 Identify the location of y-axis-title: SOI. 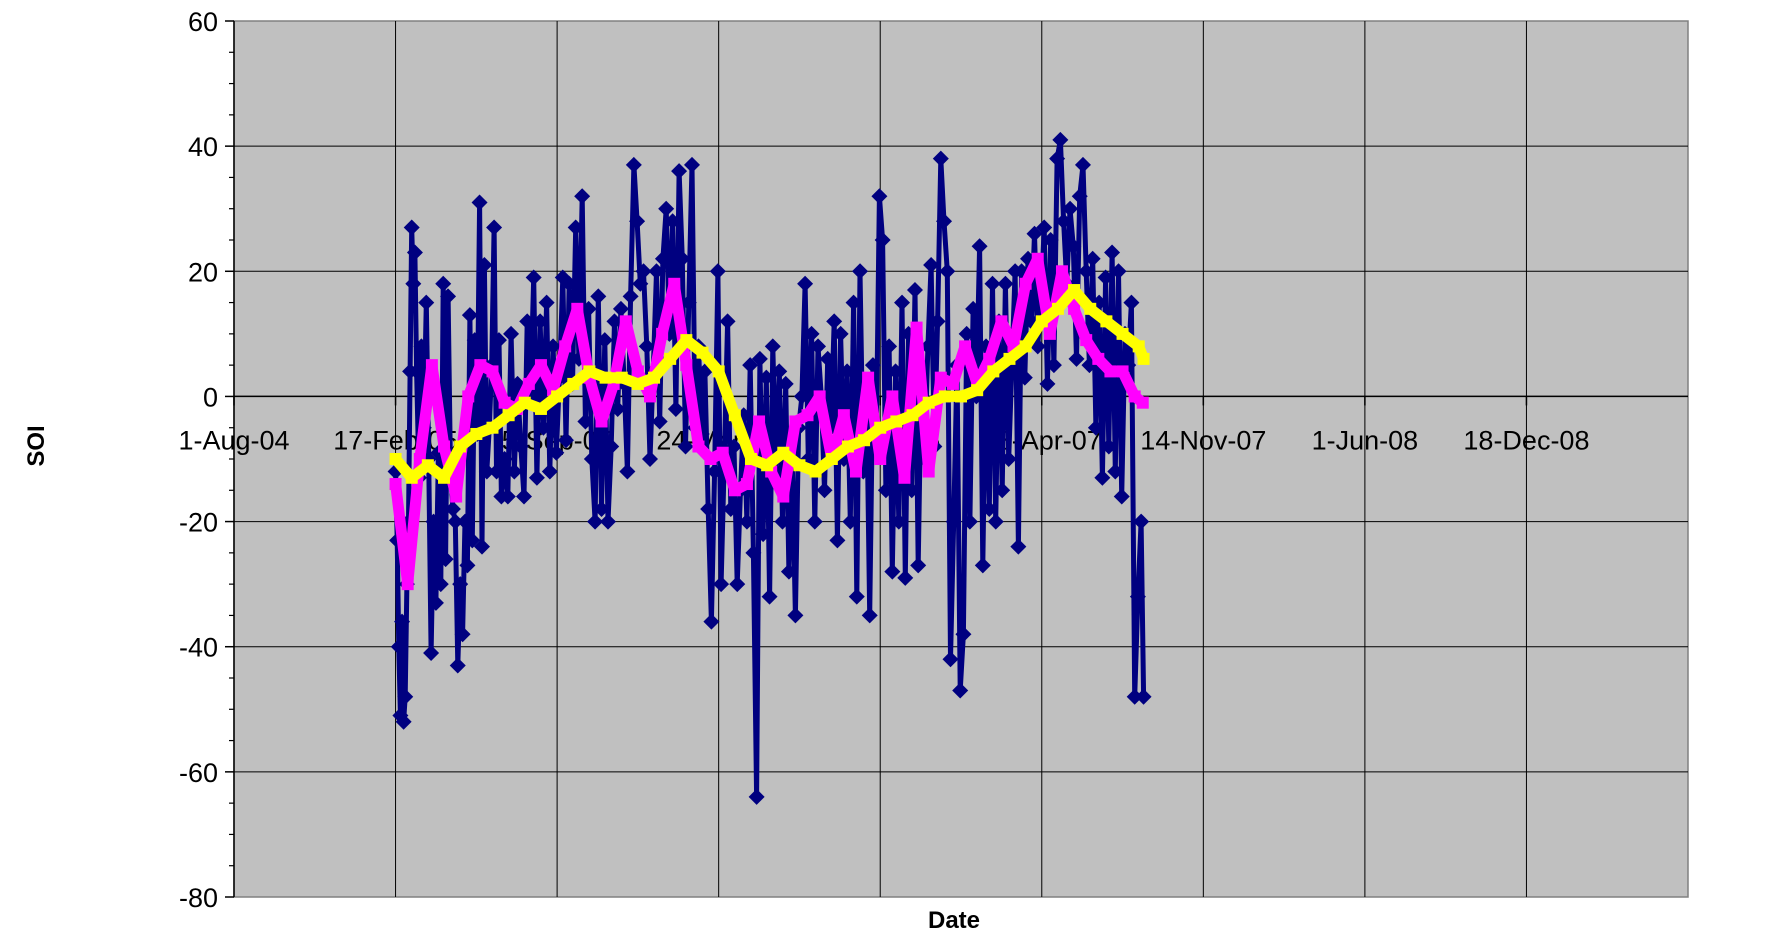
(36, 445).